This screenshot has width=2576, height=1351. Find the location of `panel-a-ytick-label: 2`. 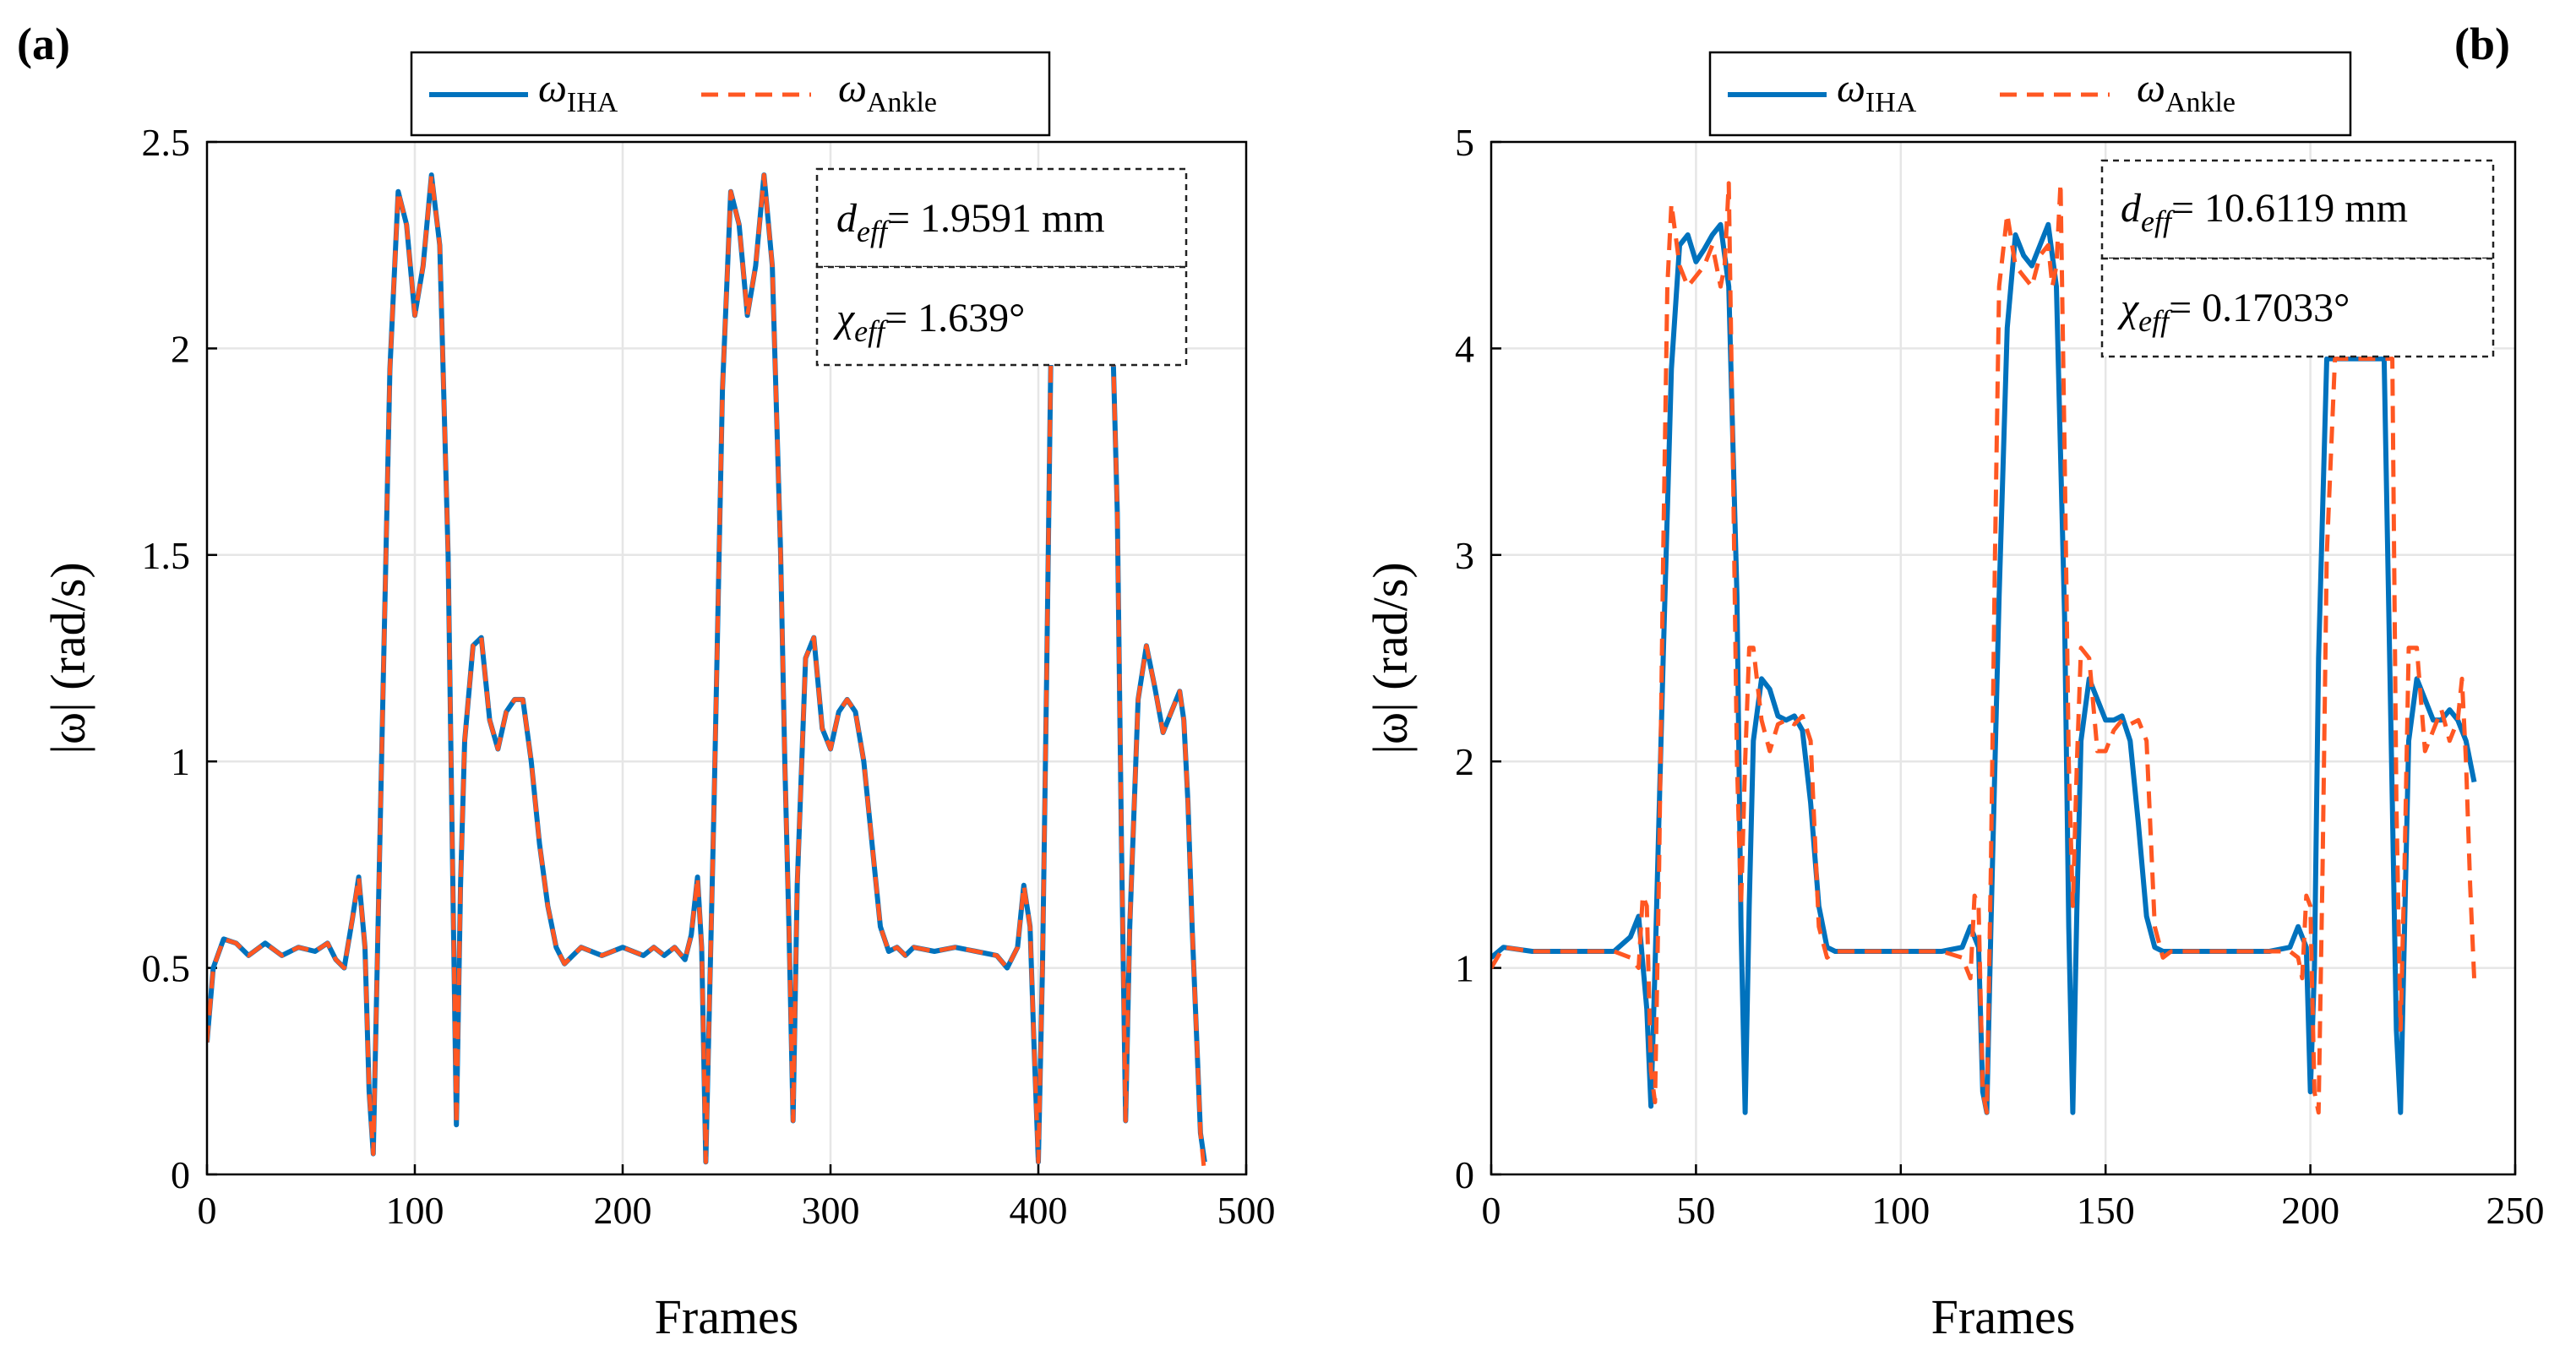

panel-a-ytick-label: 2 is located at coordinates (180, 348).